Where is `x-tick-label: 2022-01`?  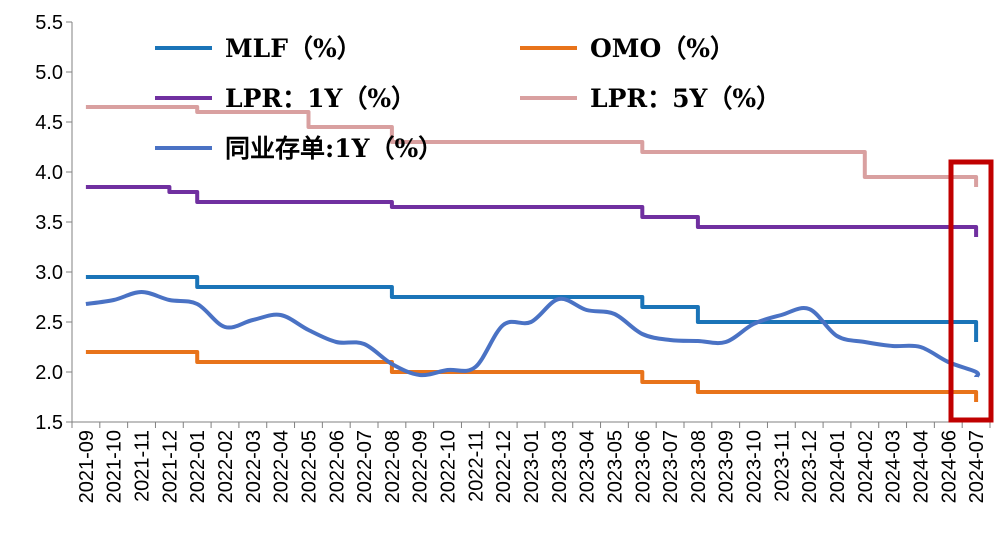 x-tick-label: 2022-01 is located at coordinates (198, 466).